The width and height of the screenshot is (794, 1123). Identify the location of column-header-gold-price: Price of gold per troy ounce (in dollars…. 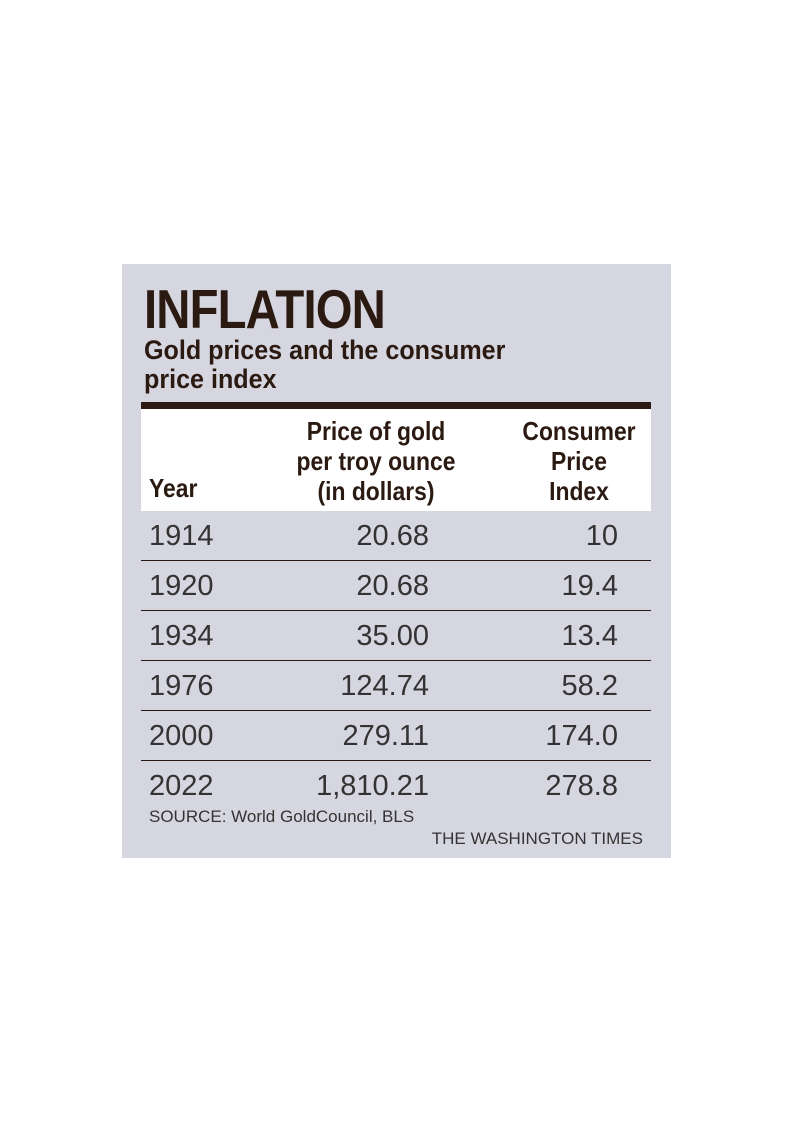
(376, 461).